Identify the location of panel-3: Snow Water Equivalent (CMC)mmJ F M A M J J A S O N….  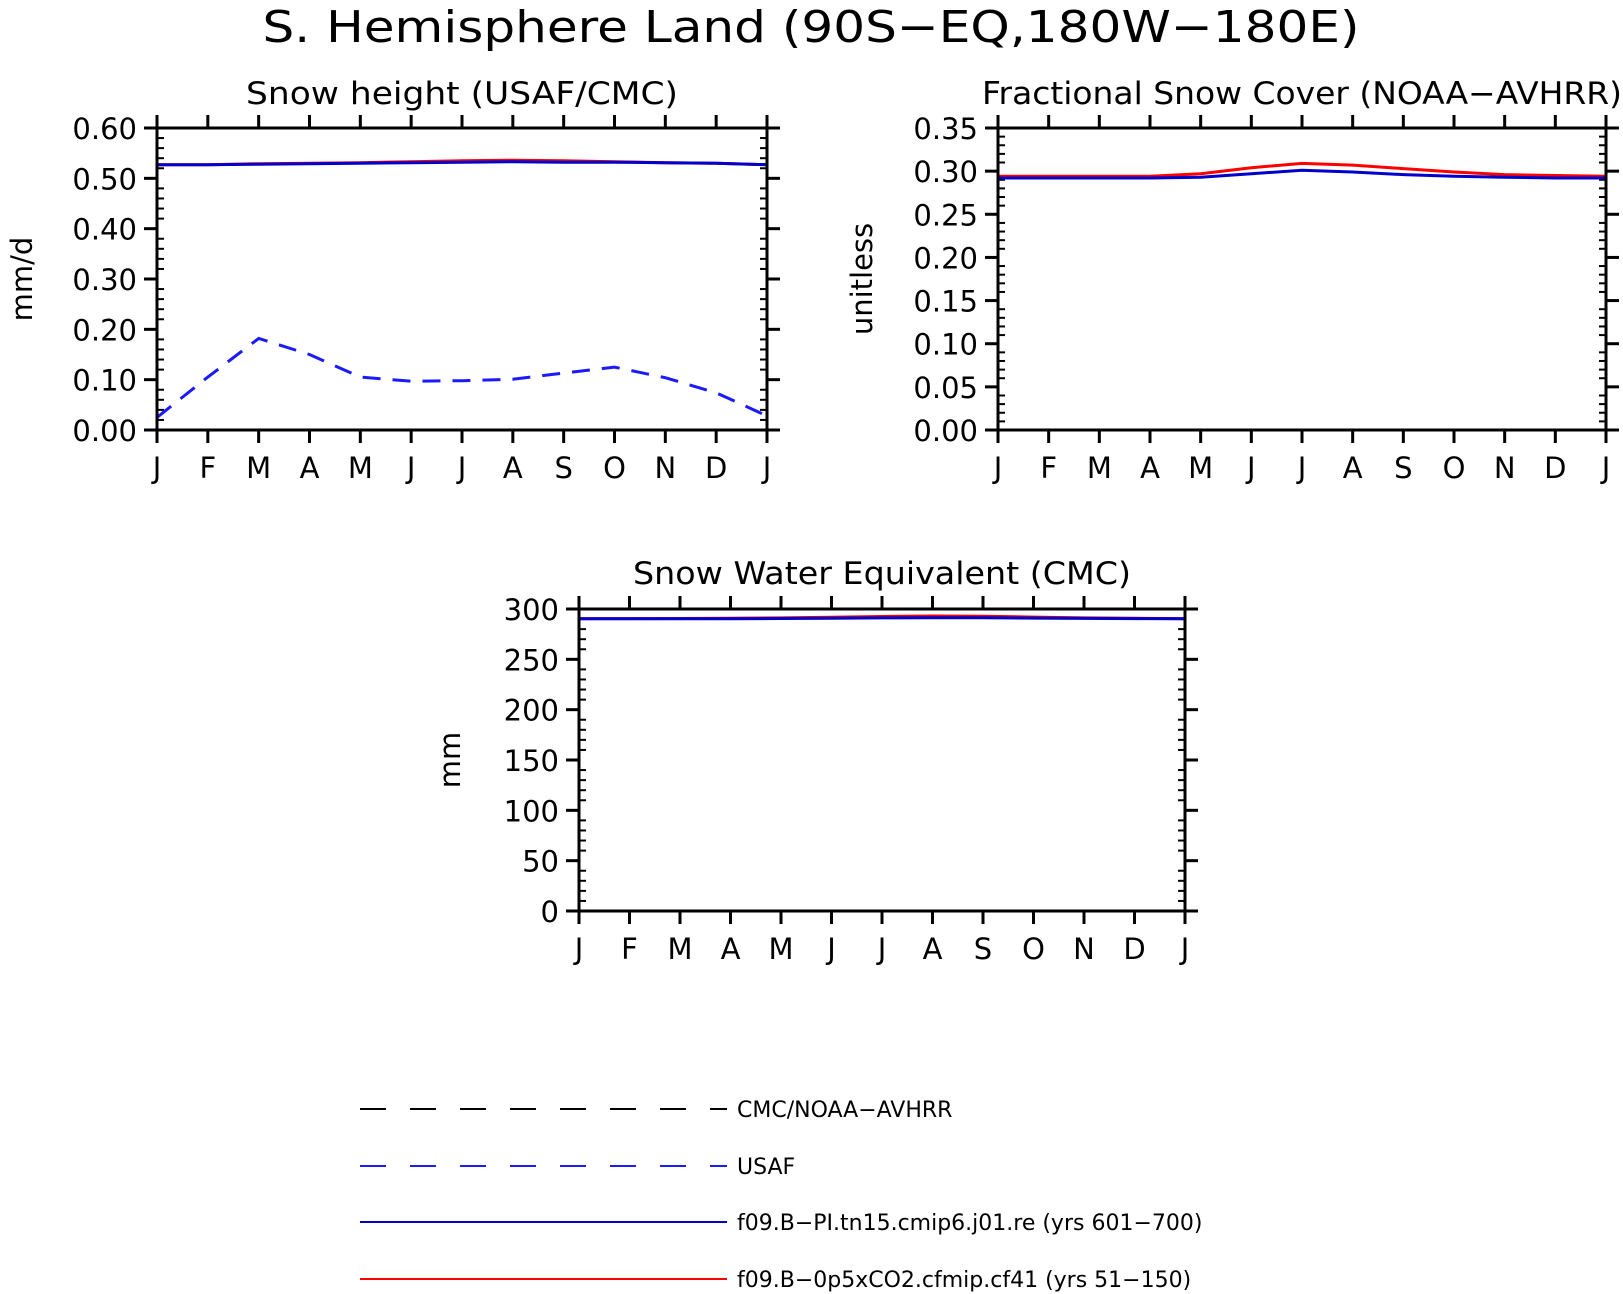
(815, 761).